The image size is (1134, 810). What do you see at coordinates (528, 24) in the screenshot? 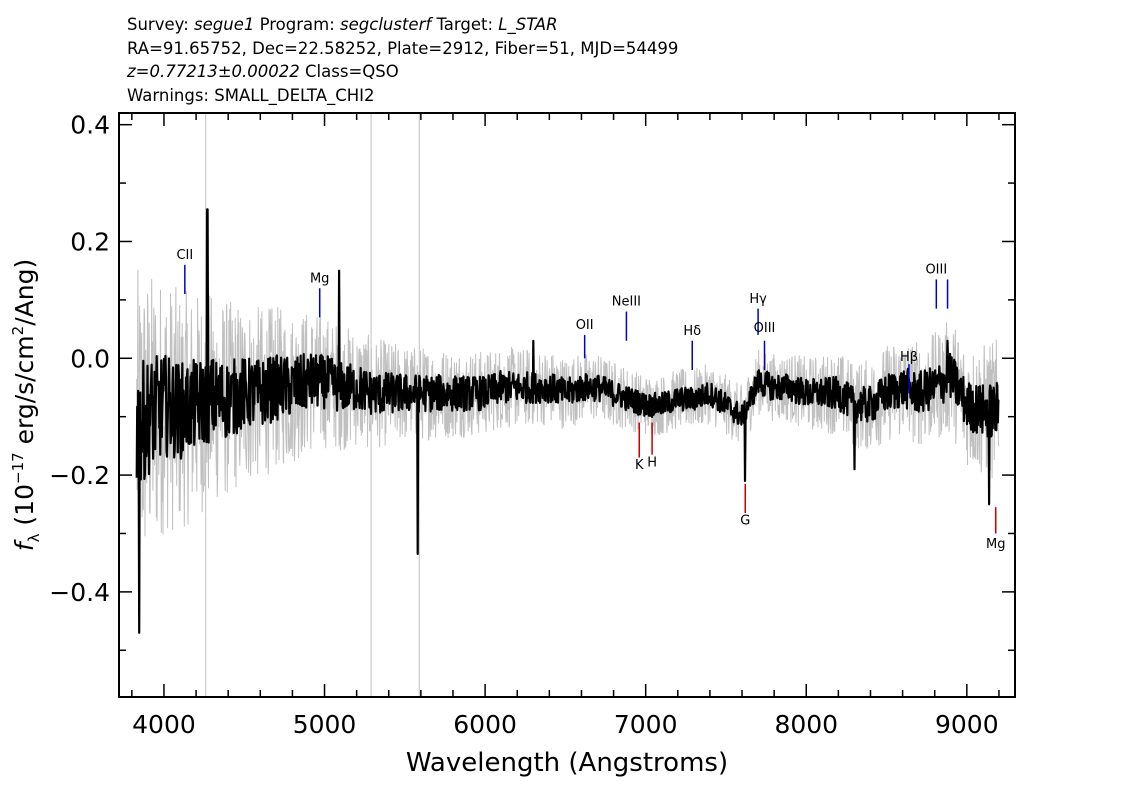
I see `target-value: L_STAR` at bounding box center [528, 24].